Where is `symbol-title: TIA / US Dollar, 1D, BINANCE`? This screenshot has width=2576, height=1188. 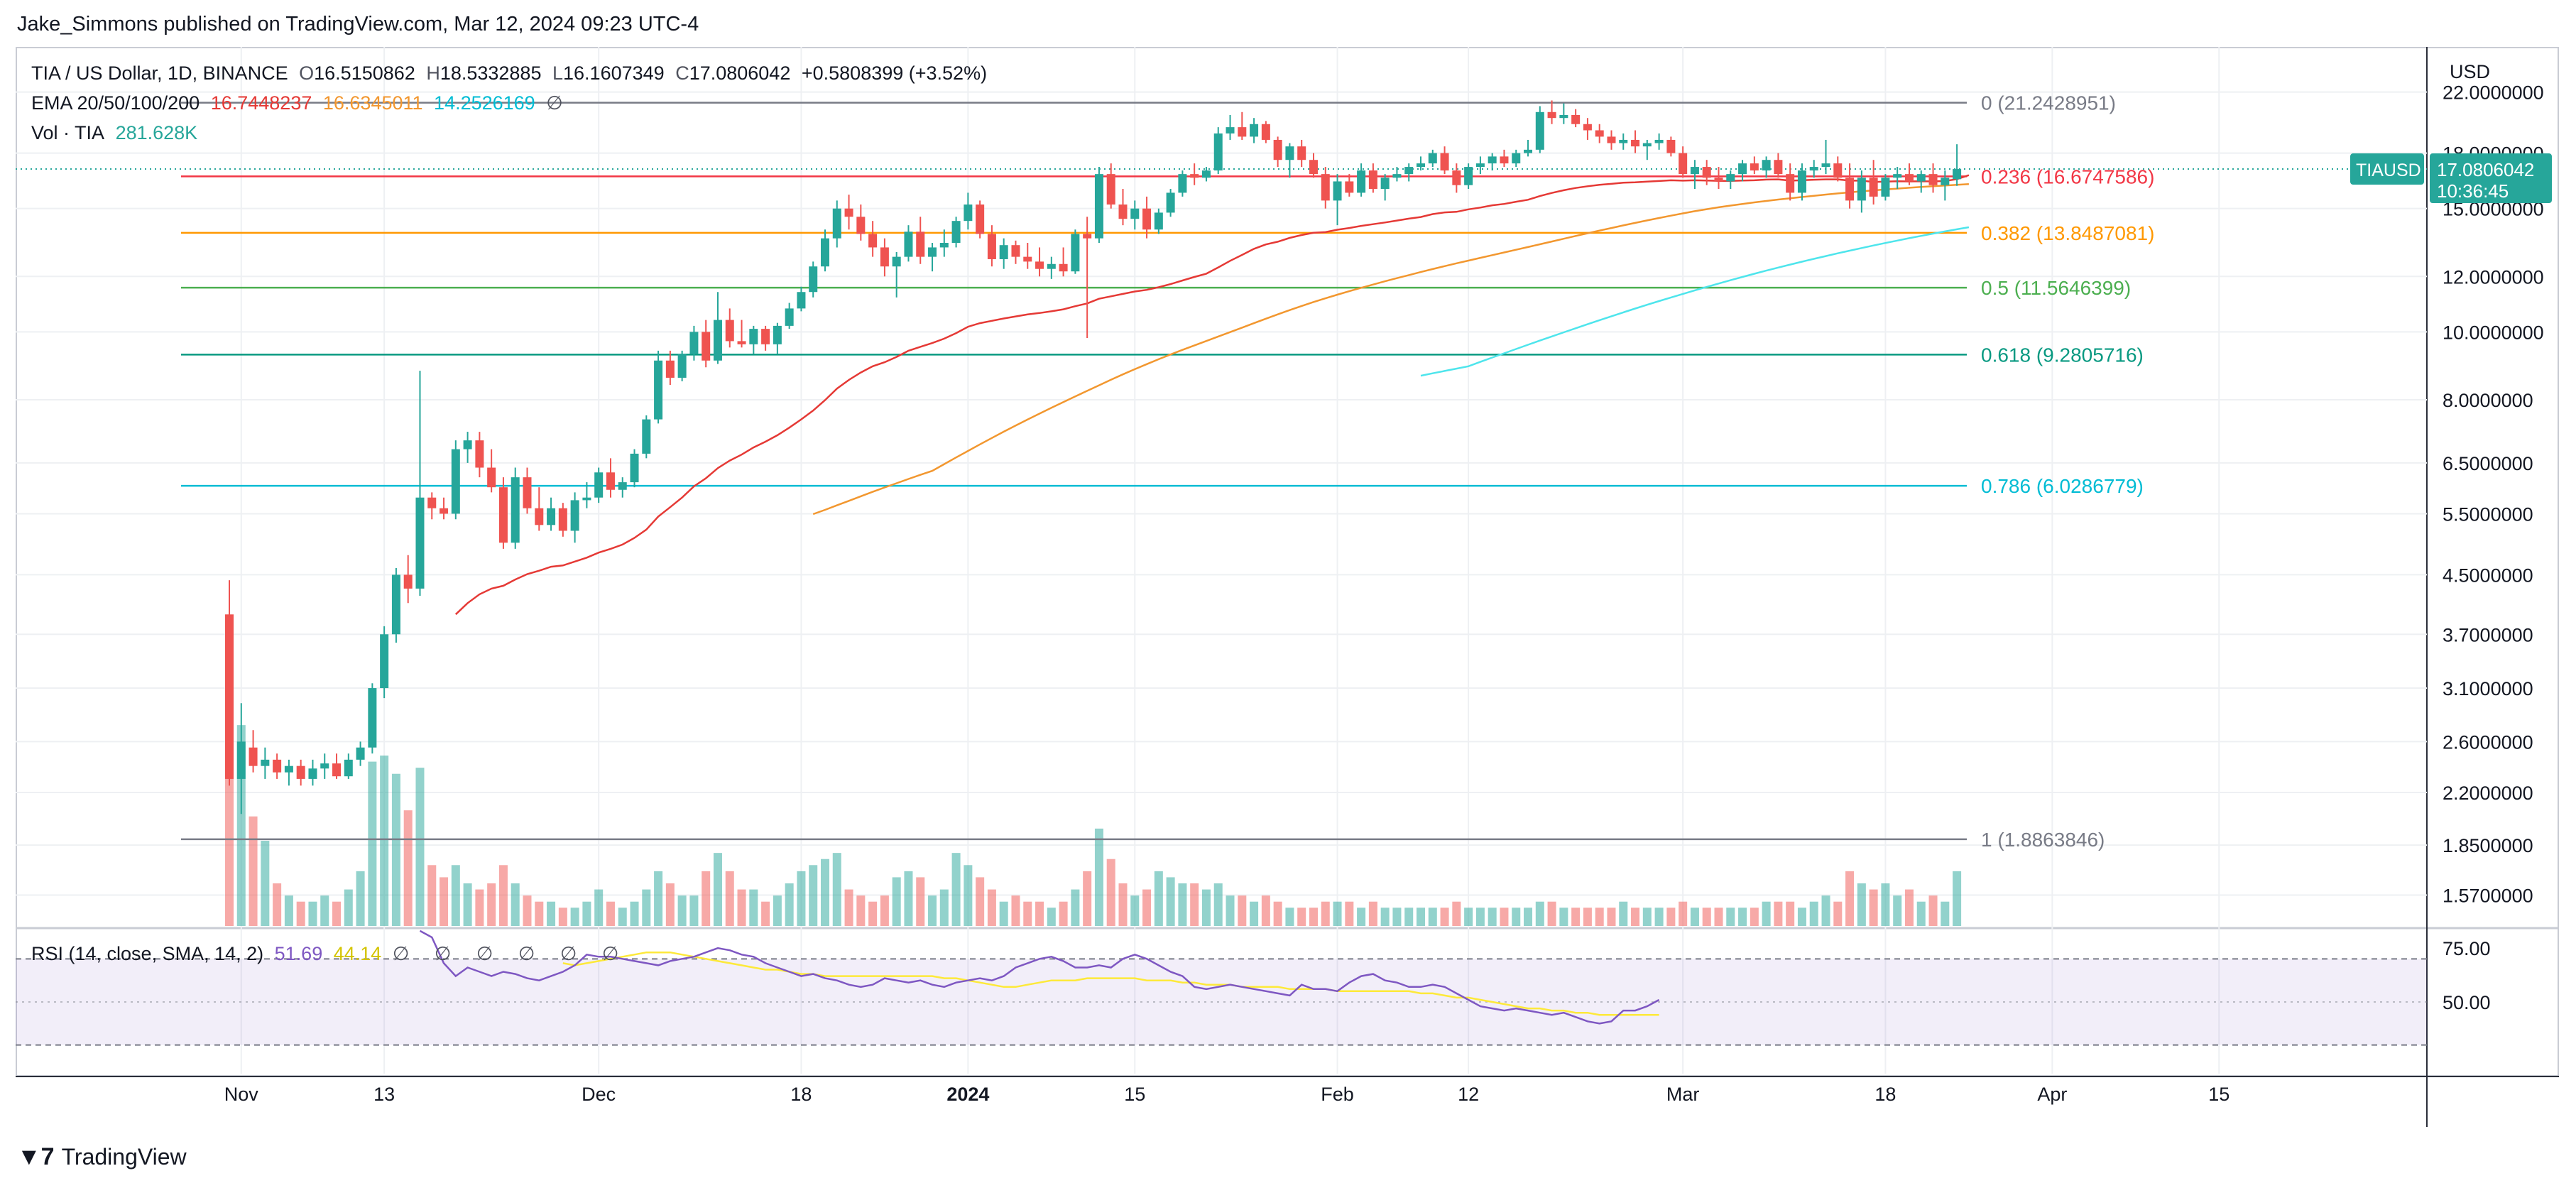 symbol-title: TIA / US Dollar, 1D, BINANCE is located at coordinates (159, 73).